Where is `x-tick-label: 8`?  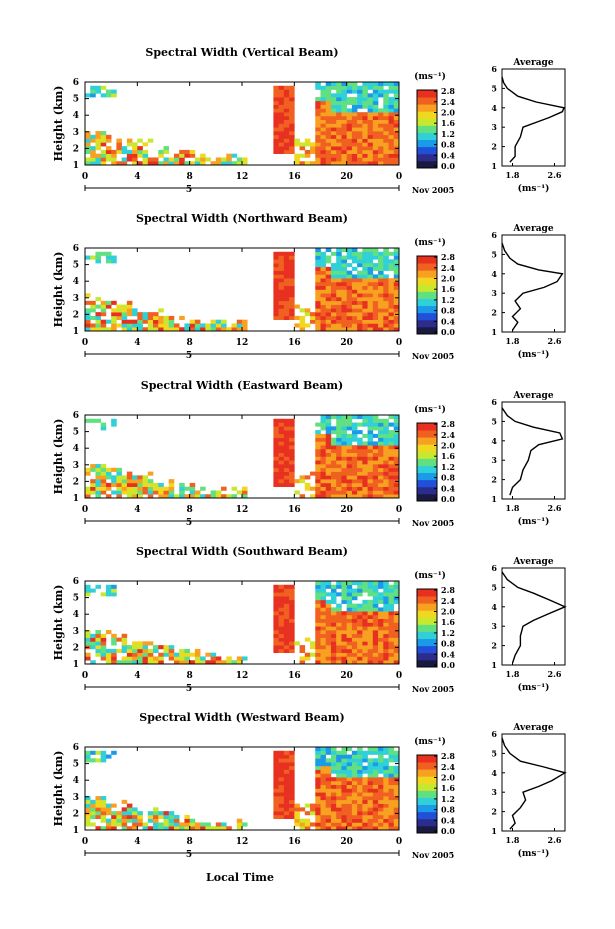 x-tick-label: 8 is located at coordinates (190, 842).